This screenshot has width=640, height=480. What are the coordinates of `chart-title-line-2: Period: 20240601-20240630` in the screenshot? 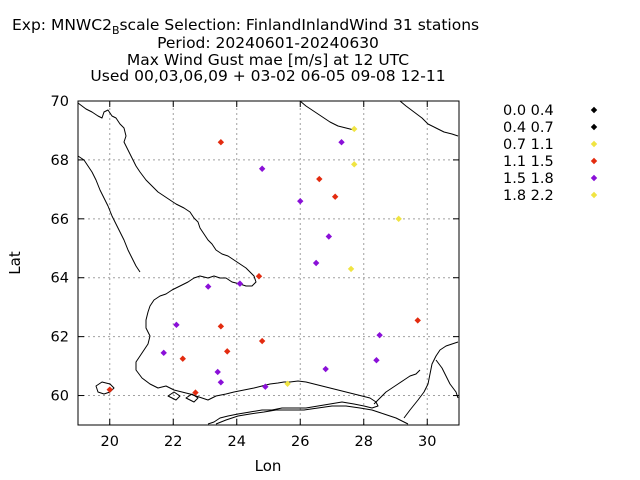 It's located at (268, 43).